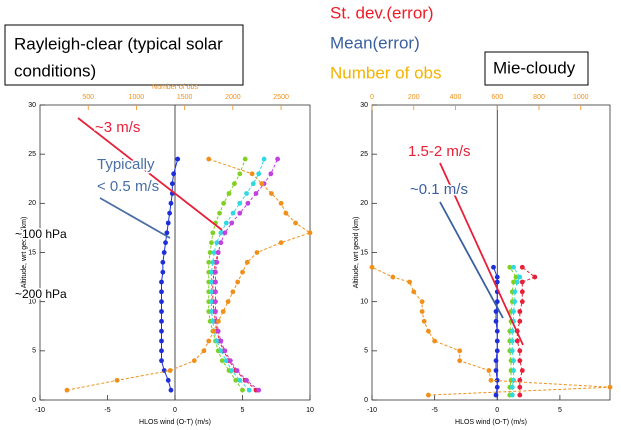 This screenshot has height=430, width=621. What do you see at coordinates (41, 234) in the screenshot?
I see `annotation: ~100 hPa` at bounding box center [41, 234].